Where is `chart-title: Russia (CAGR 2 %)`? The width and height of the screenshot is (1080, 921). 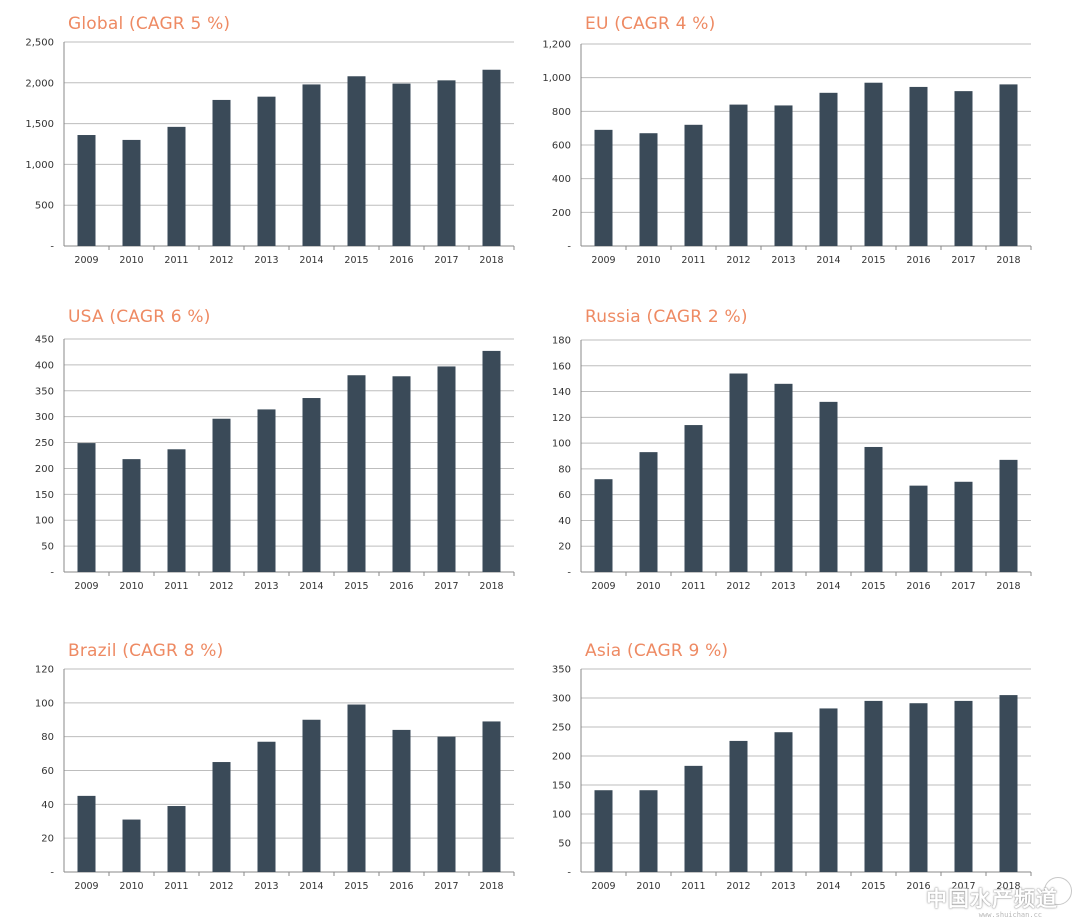
chart-title: Russia (CAGR 2 %) is located at coordinates (666, 317).